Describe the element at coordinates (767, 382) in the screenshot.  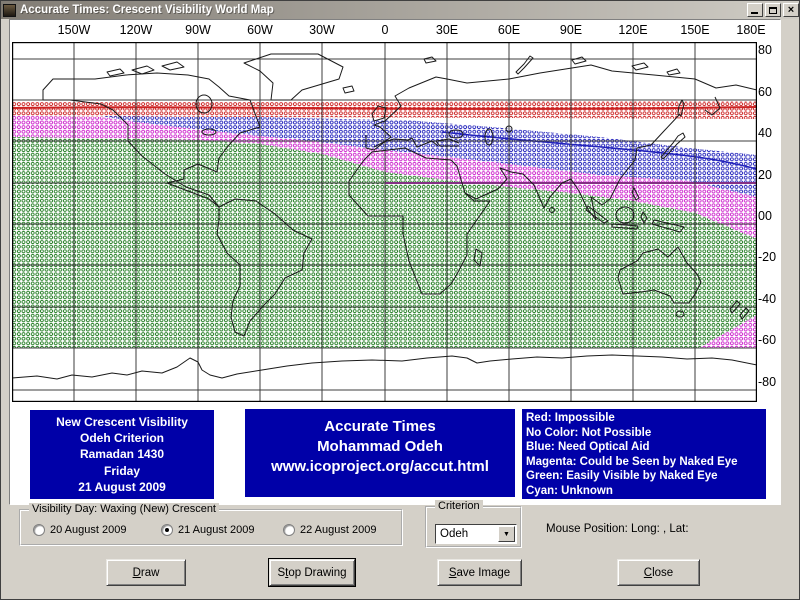
I see `lat-label: -80` at that location.